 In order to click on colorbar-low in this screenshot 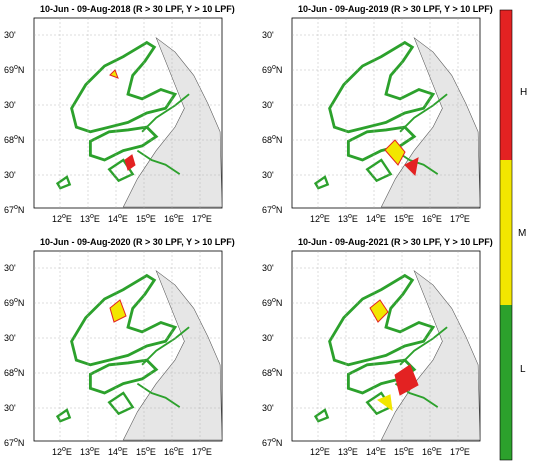, I will do `click(506, 382)`.